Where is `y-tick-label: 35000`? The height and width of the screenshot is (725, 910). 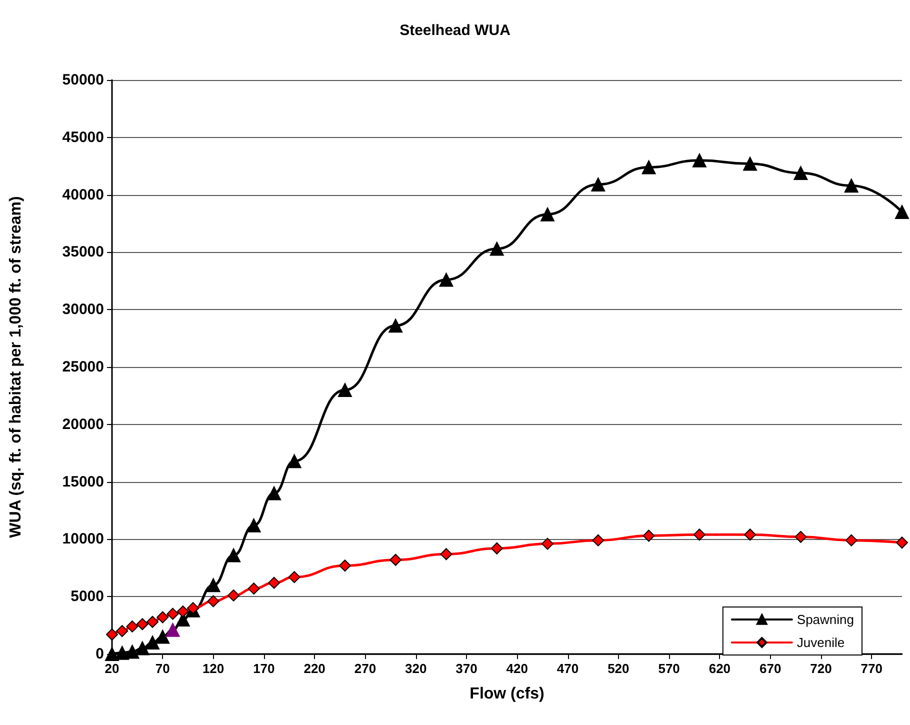
y-tick-label: 35000 is located at coordinates (83, 252).